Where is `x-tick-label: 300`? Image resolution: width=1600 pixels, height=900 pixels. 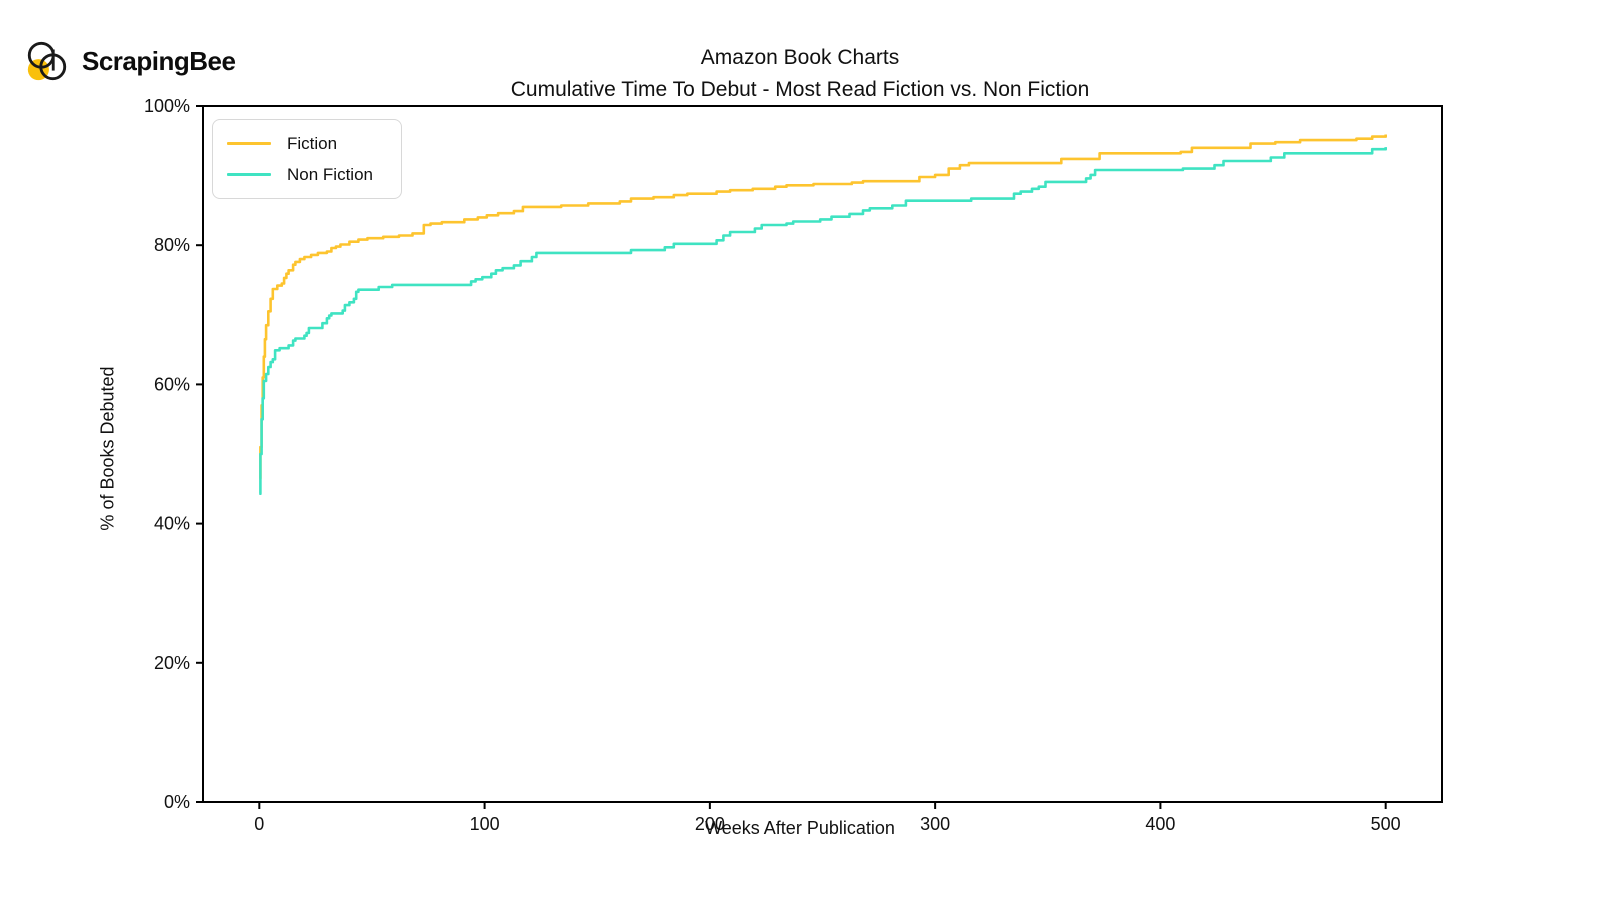 x-tick-label: 300 is located at coordinates (935, 824).